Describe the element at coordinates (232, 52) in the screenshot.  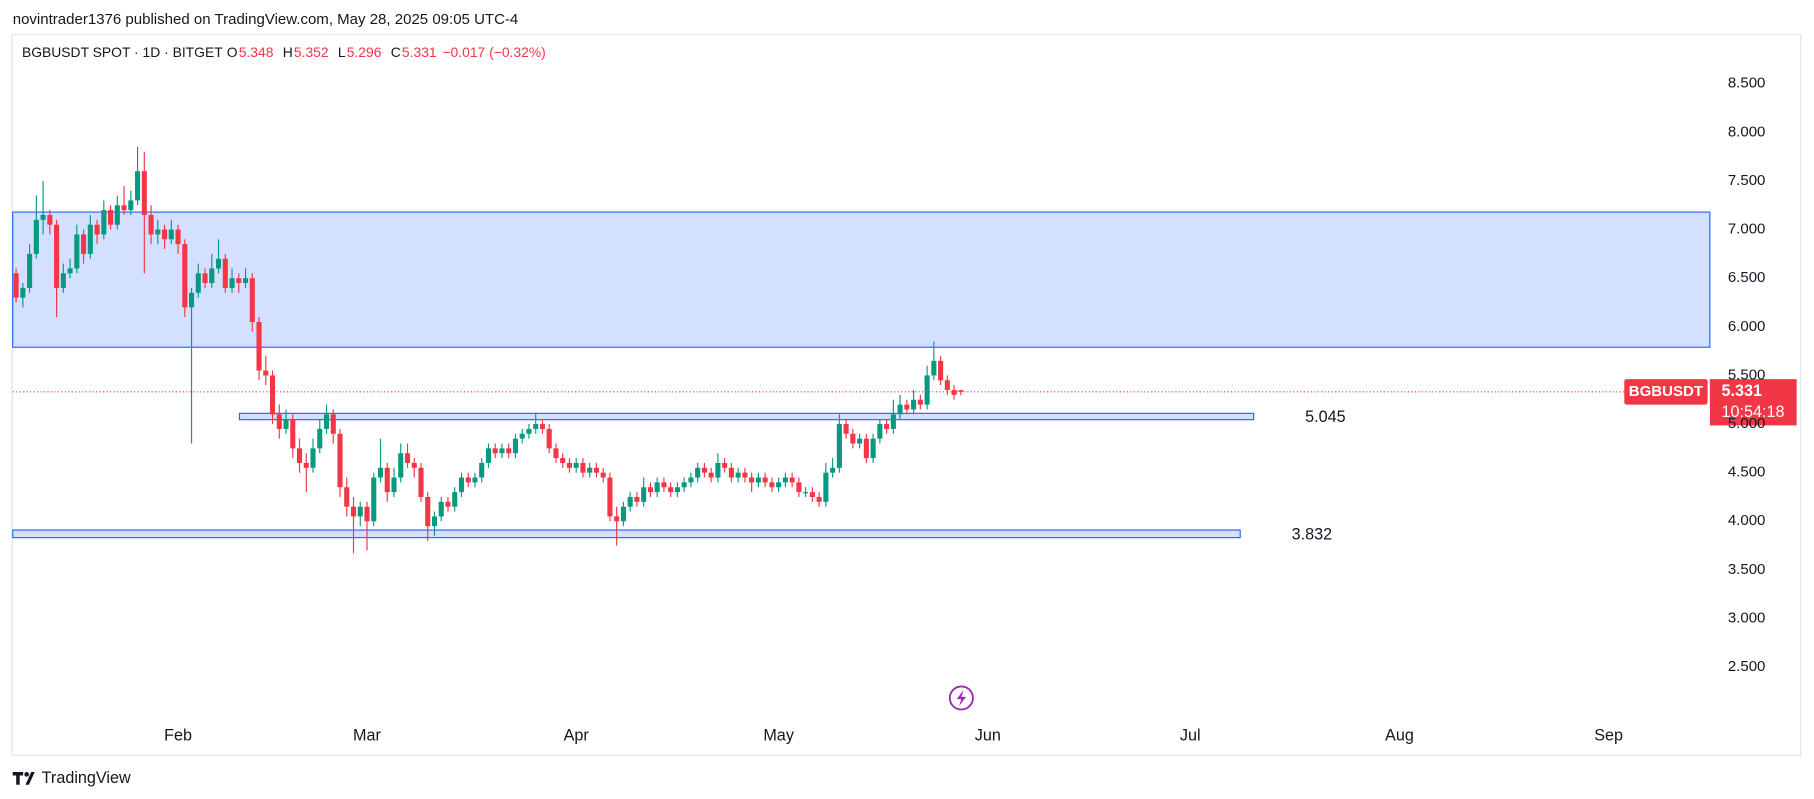
I see `ohlc-key: O` at that location.